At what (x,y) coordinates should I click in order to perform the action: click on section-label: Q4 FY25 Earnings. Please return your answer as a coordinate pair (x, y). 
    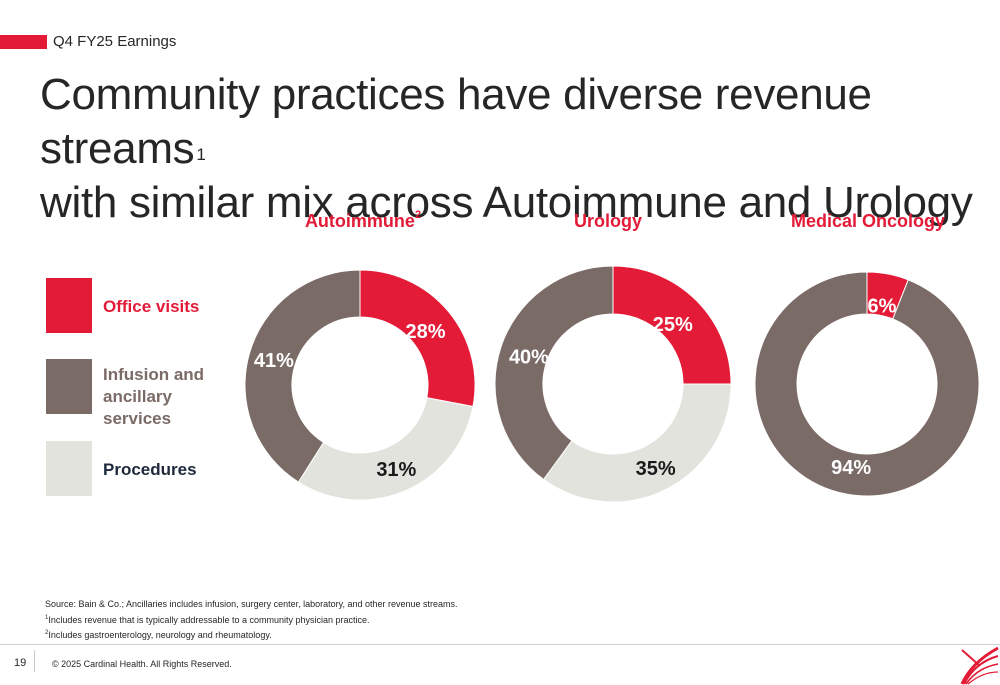
    Looking at the image, I should click on (115, 41).